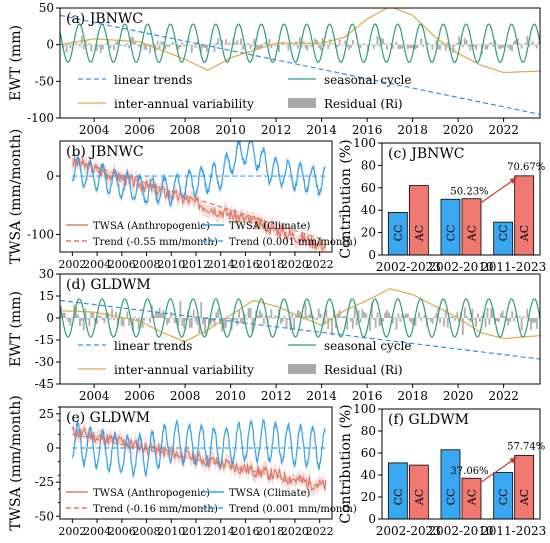  What do you see at coordinates (139, 396) in the screenshot?
I see `x-tick-label: 2006` at bounding box center [139, 396].